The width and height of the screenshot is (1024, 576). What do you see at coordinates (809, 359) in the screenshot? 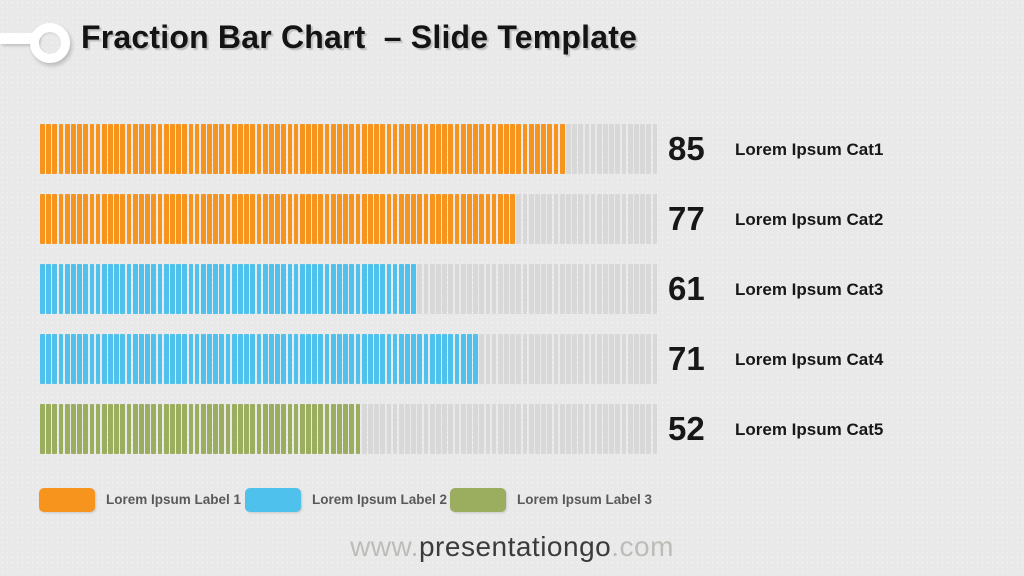
I see `bar-category-label: Lorem Ipsum Cat4` at bounding box center [809, 359].